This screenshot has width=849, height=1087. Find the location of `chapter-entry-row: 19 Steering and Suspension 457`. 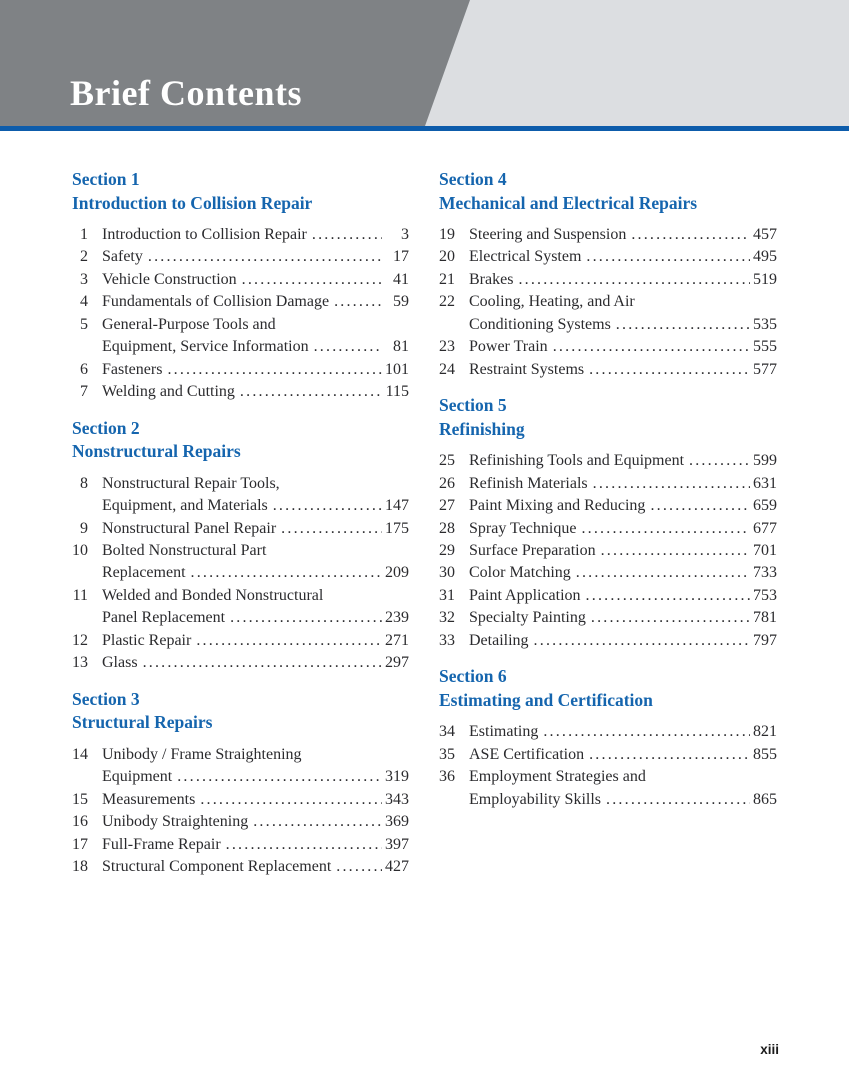

chapter-entry-row: 19 Steering and Suspension 457 is located at coordinates (606, 235).